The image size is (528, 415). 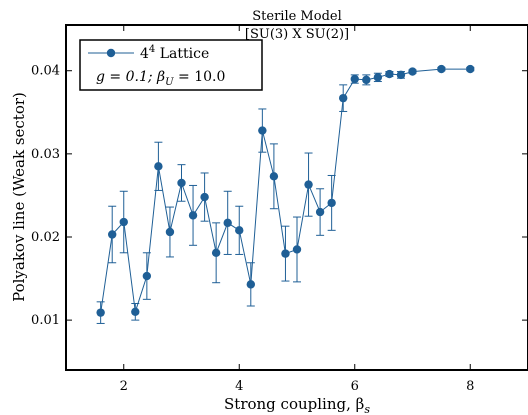 I want to click on x-tick-label: 6, so click(x=355, y=386).